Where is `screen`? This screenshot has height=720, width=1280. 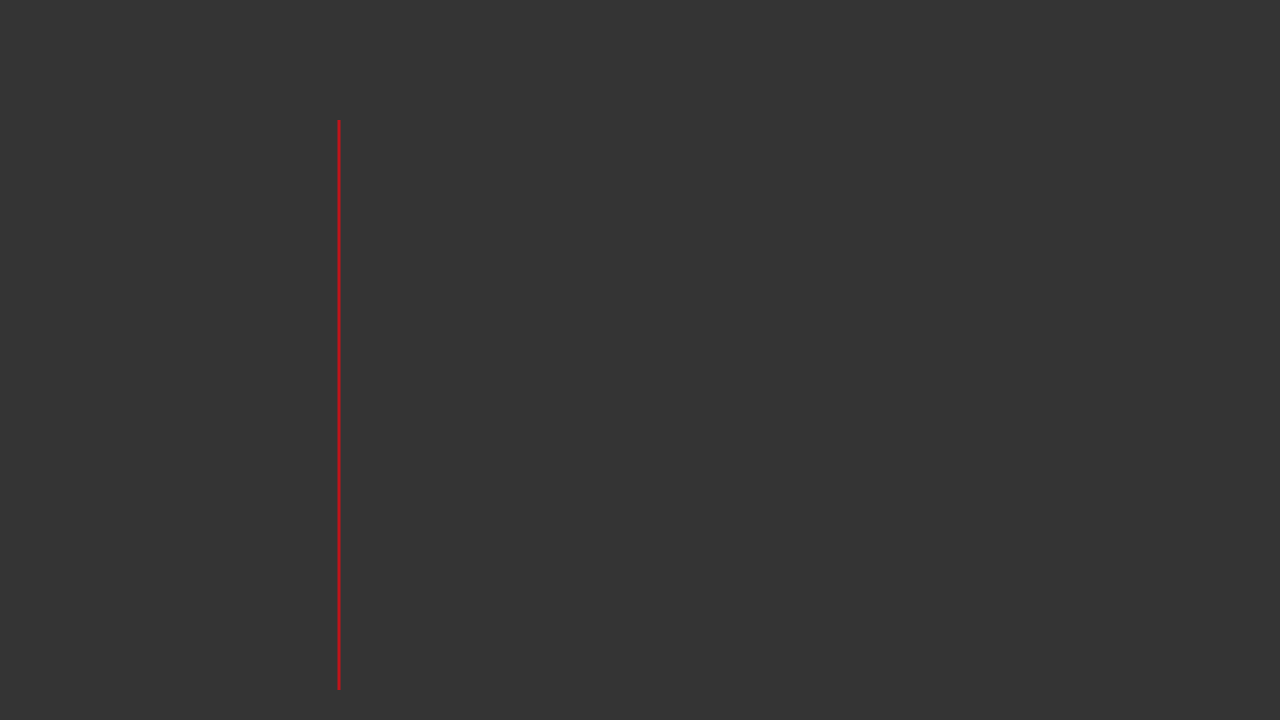 screen is located at coordinates (339, 405).